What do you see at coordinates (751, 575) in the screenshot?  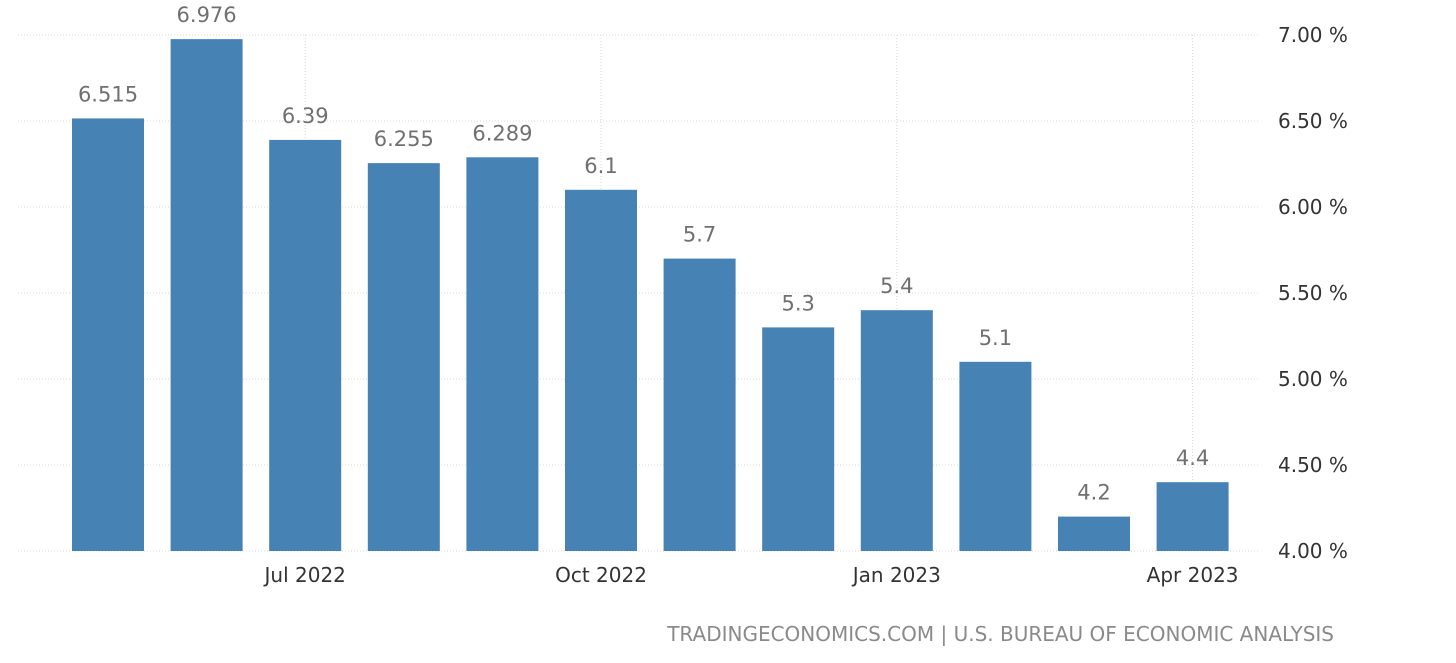 I see `x-axis: Jul 2022 Oct 2022 Jan 2023 Apr 2023` at bounding box center [751, 575].